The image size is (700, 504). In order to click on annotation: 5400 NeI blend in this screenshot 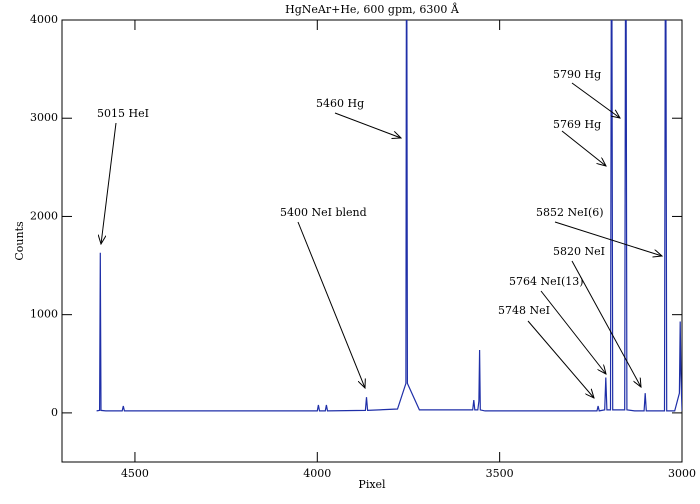, I will do `click(323, 212)`.